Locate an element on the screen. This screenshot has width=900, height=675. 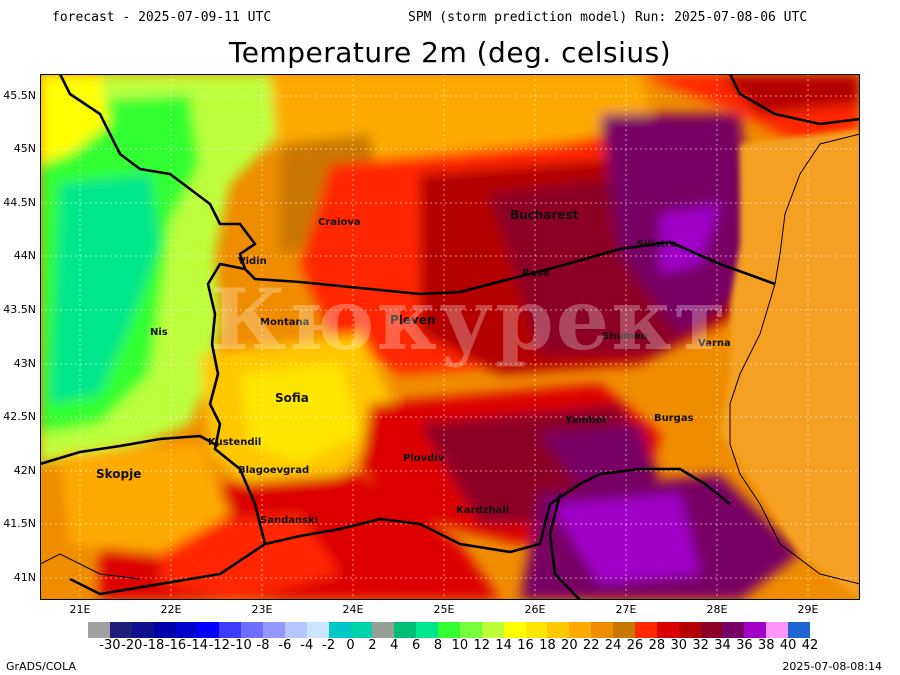
software-credit: GrADS/COLA is located at coordinates (41, 666).